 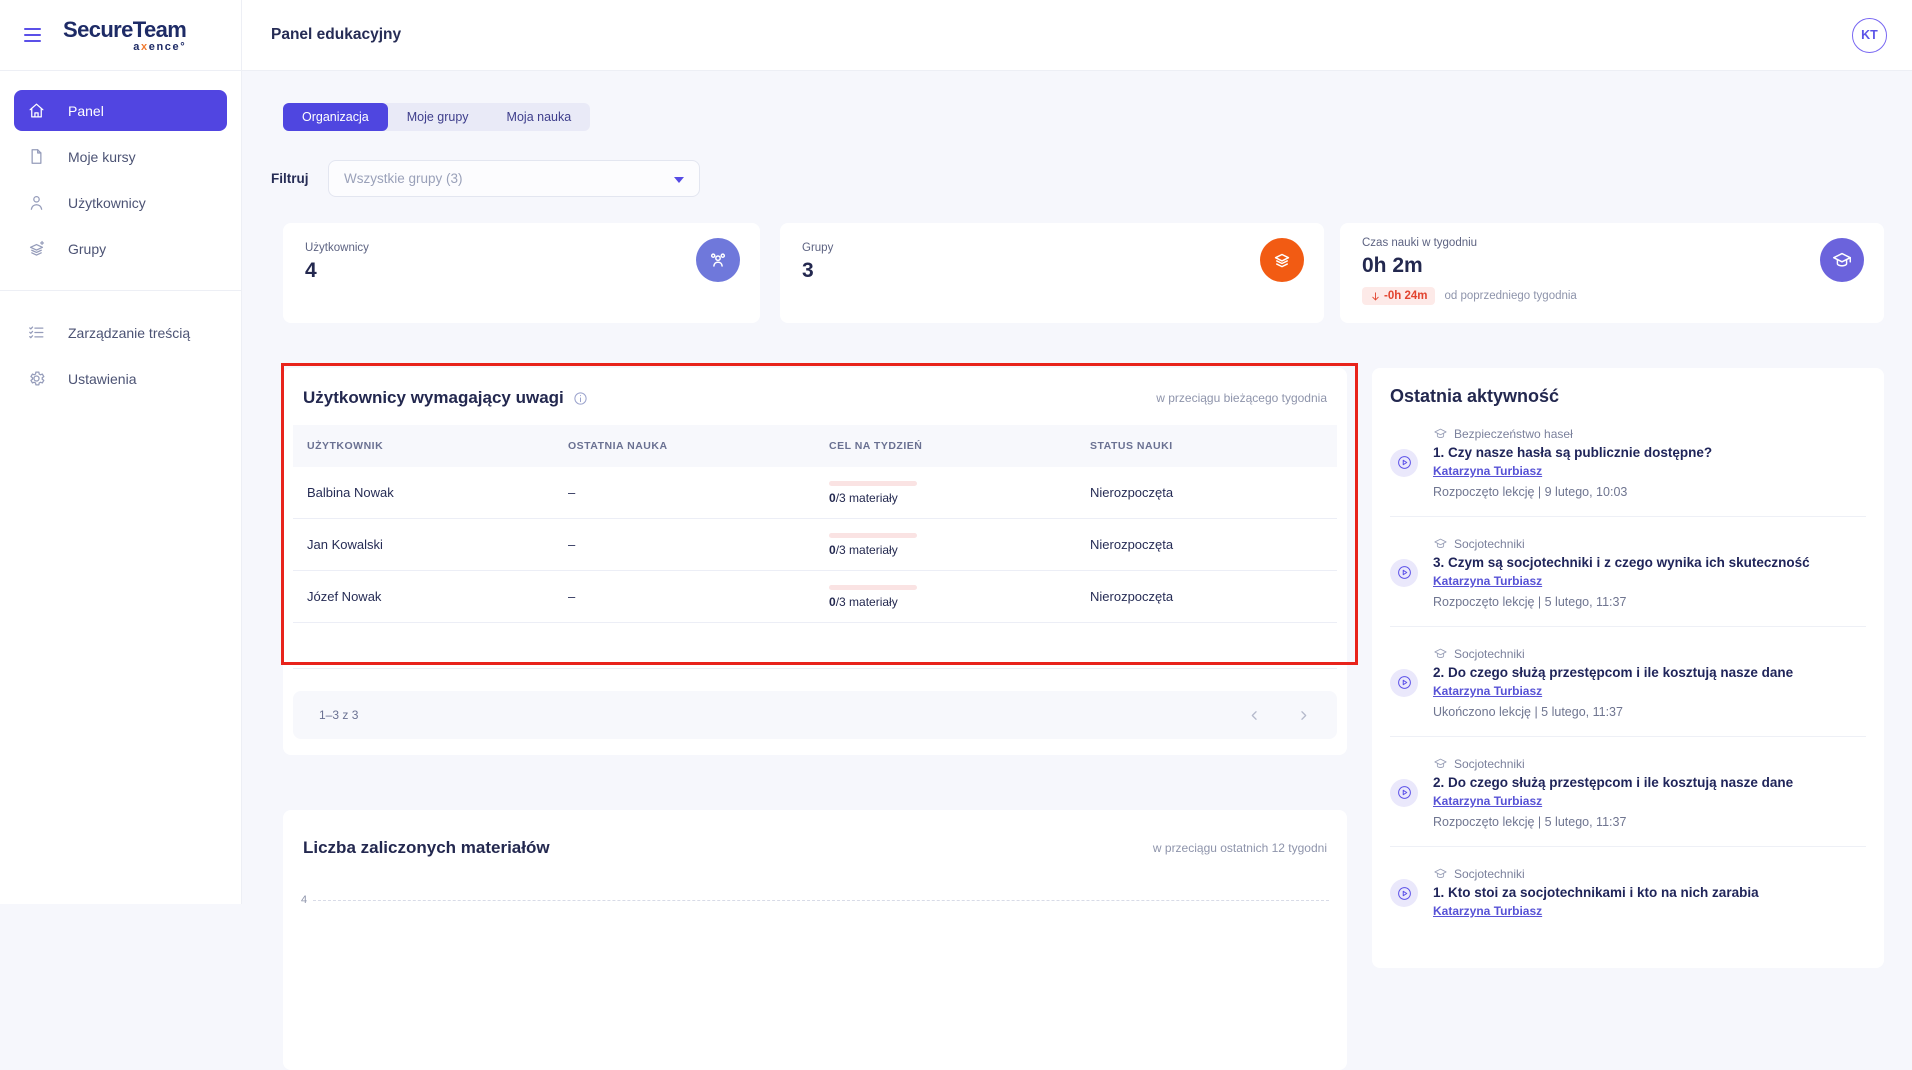 I want to click on delta-note: od poprzedniego tygodnia, so click(x=1510, y=296).